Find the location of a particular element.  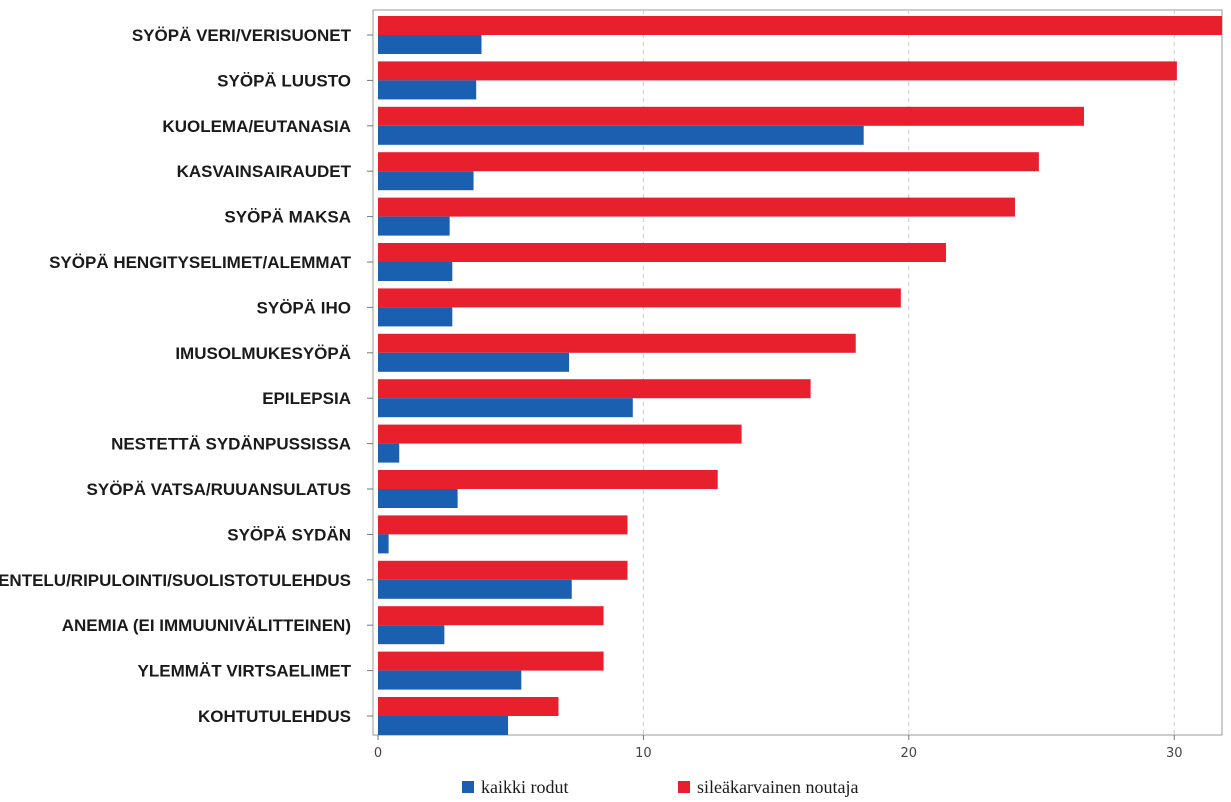

x-tick-label: 0 is located at coordinates (378, 753).